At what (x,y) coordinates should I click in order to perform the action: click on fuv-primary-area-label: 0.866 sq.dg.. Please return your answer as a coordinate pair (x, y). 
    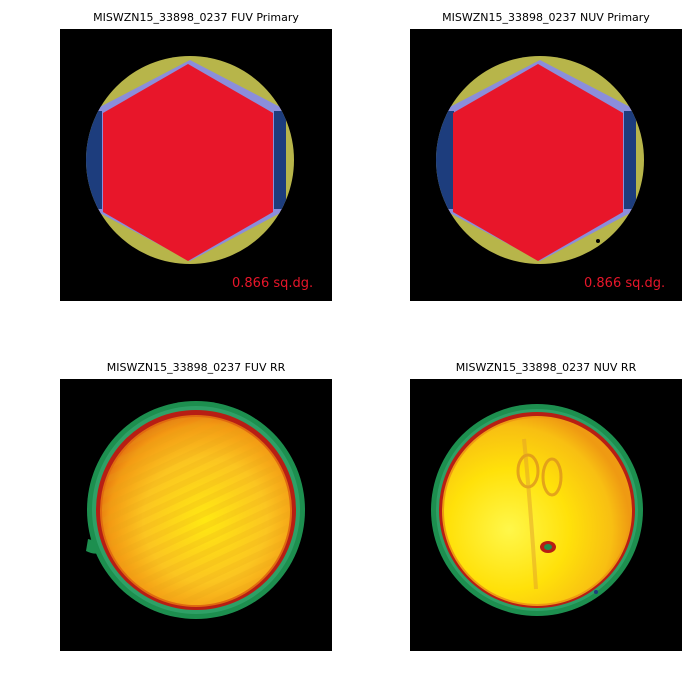
    Looking at the image, I should click on (272, 283).